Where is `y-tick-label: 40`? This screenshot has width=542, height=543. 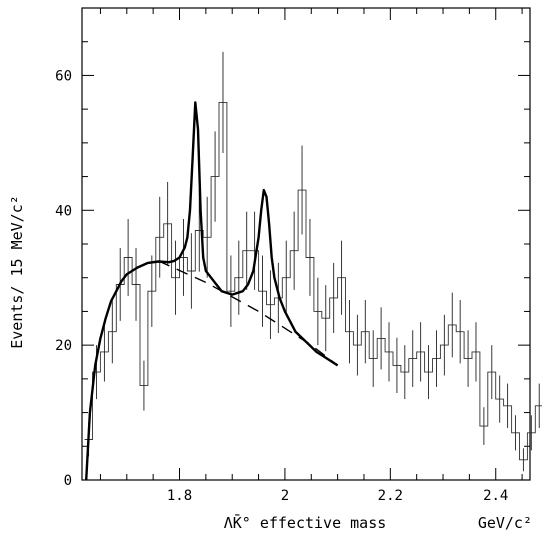
y-tick-label: 40 is located at coordinates (63, 211).